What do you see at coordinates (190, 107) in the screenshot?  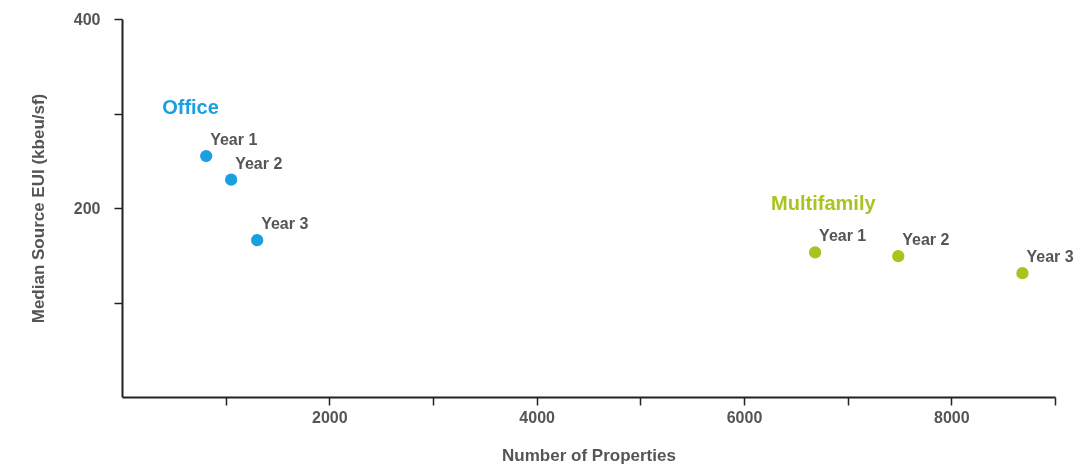 I see `series-label: Office` at bounding box center [190, 107].